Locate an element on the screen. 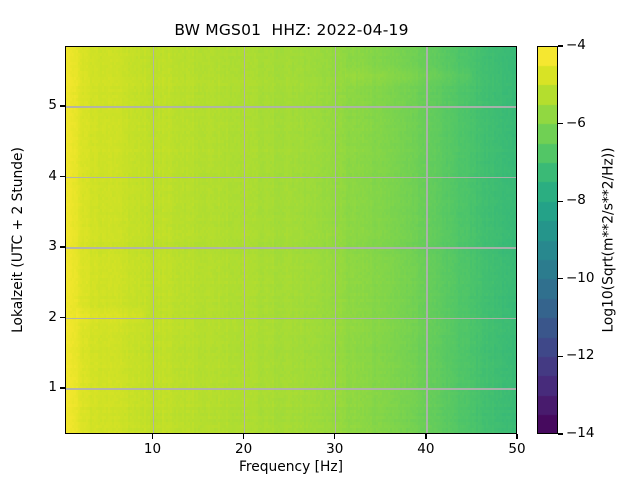 Image resolution: width=640 pixels, height=480 pixels. colorbar-label: Log10(Sqrt(m**2/s**2/Hz)) is located at coordinates (609, 240).